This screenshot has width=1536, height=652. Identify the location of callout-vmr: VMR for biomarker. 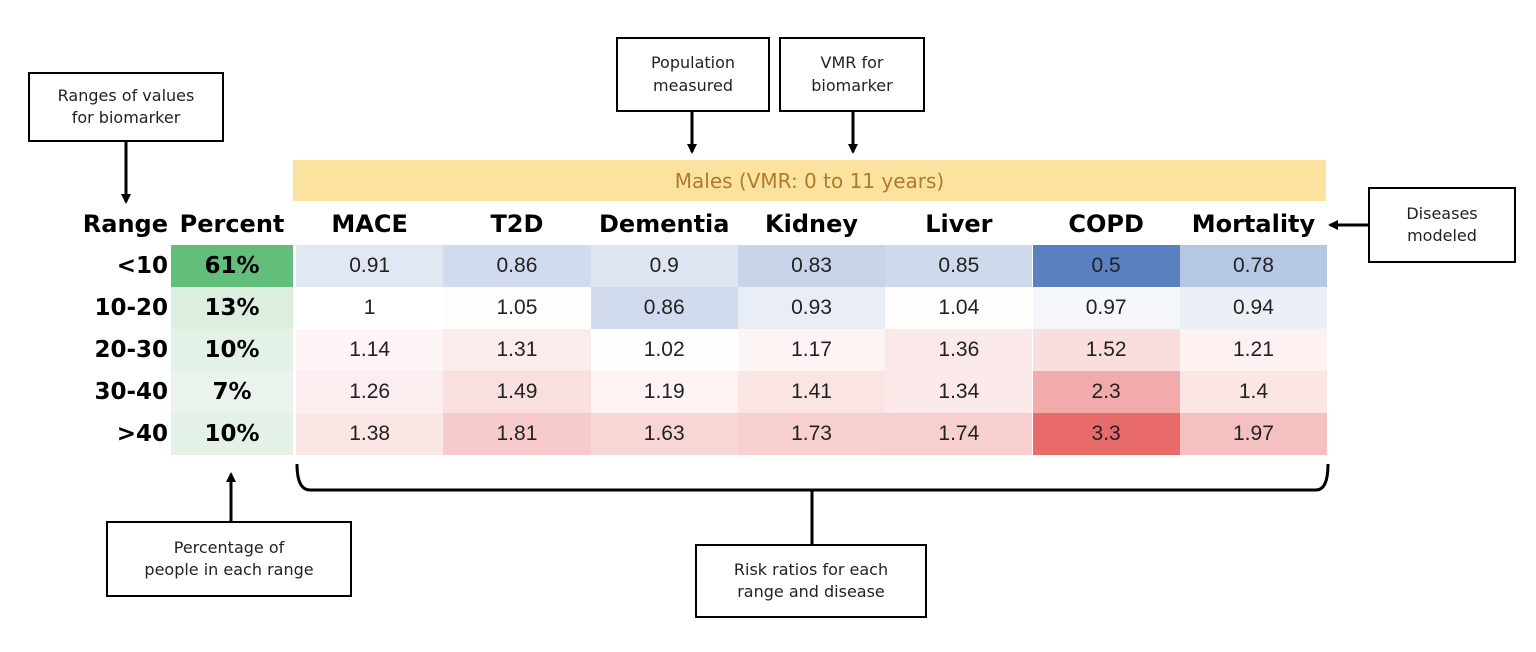
(852, 74).